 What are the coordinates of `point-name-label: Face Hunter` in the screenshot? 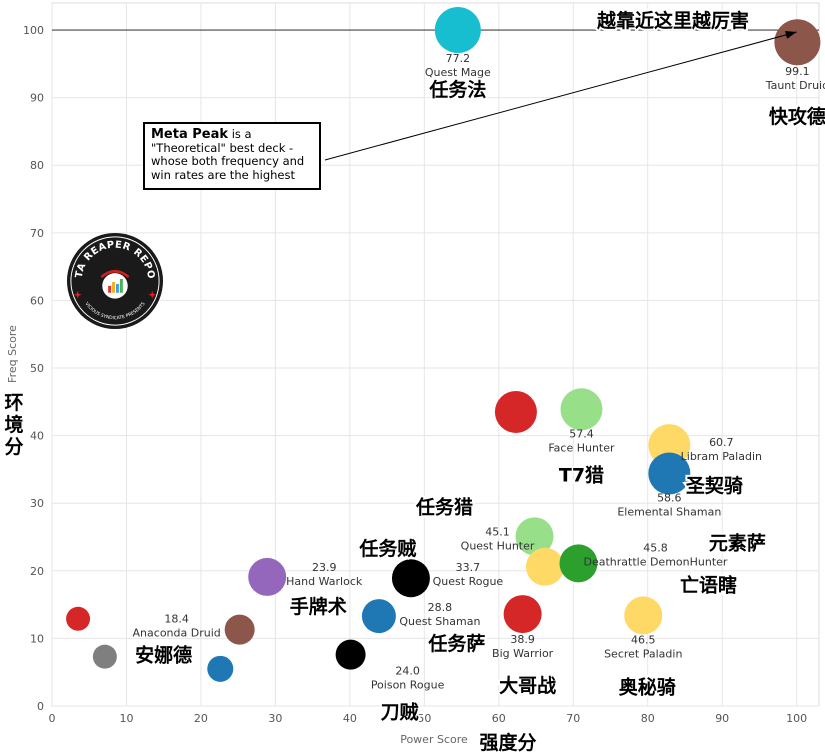 It's located at (581, 447).